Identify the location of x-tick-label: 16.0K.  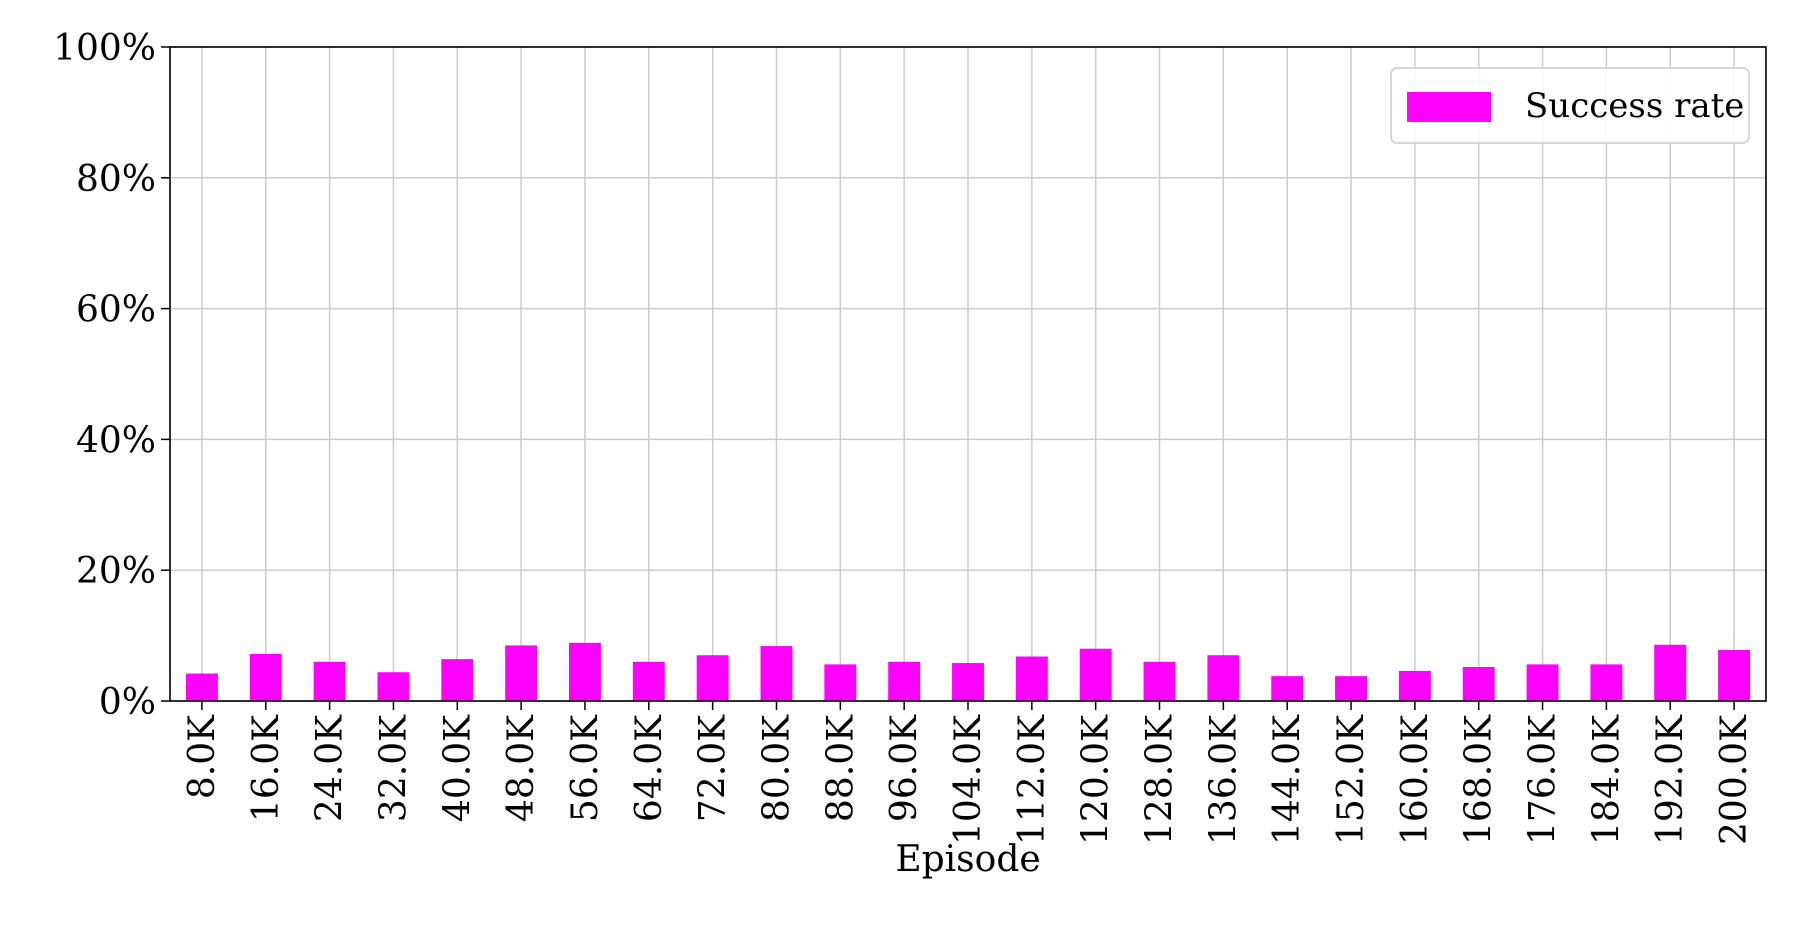
(266, 768).